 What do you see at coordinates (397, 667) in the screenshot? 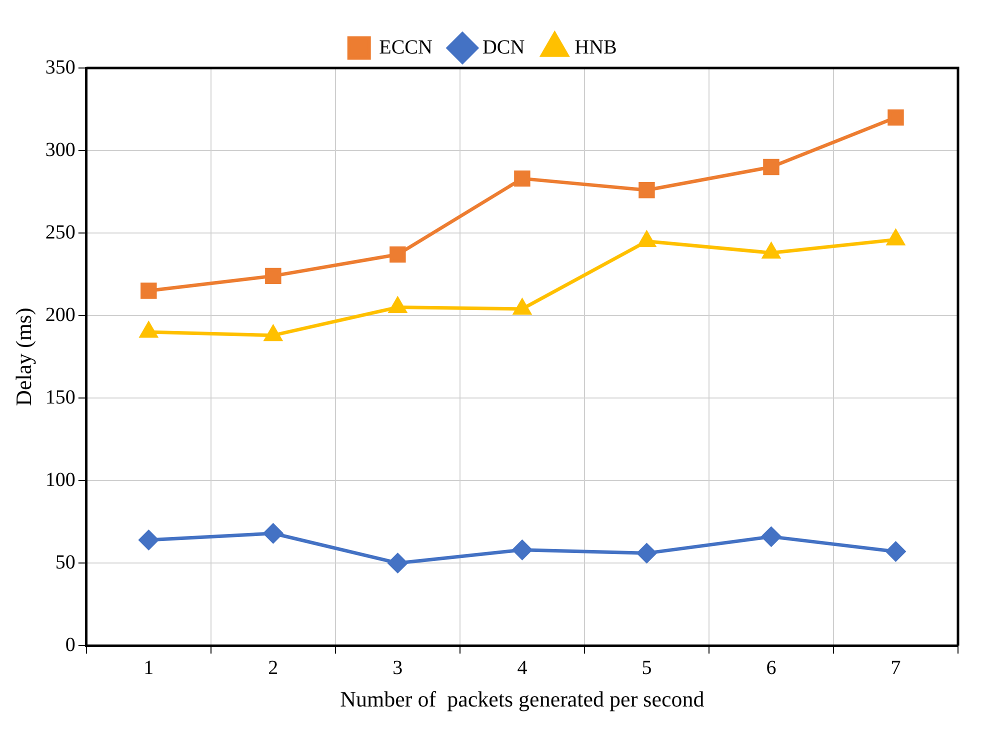
I see `x-tick-label: 3` at bounding box center [397, 667].